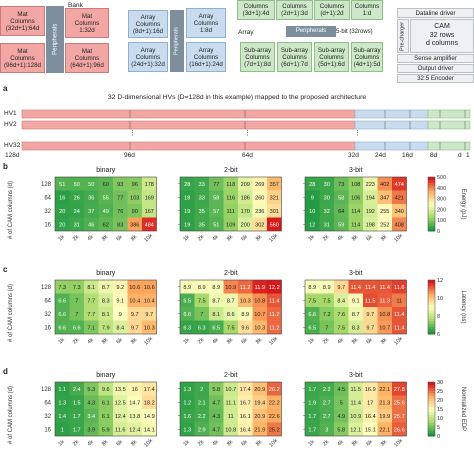 The height and width of the screenshot is (474, 474). Describe the element at coordinates (384, 403) in the screenshot. I see `heatmap-value: 21.3` at that location.